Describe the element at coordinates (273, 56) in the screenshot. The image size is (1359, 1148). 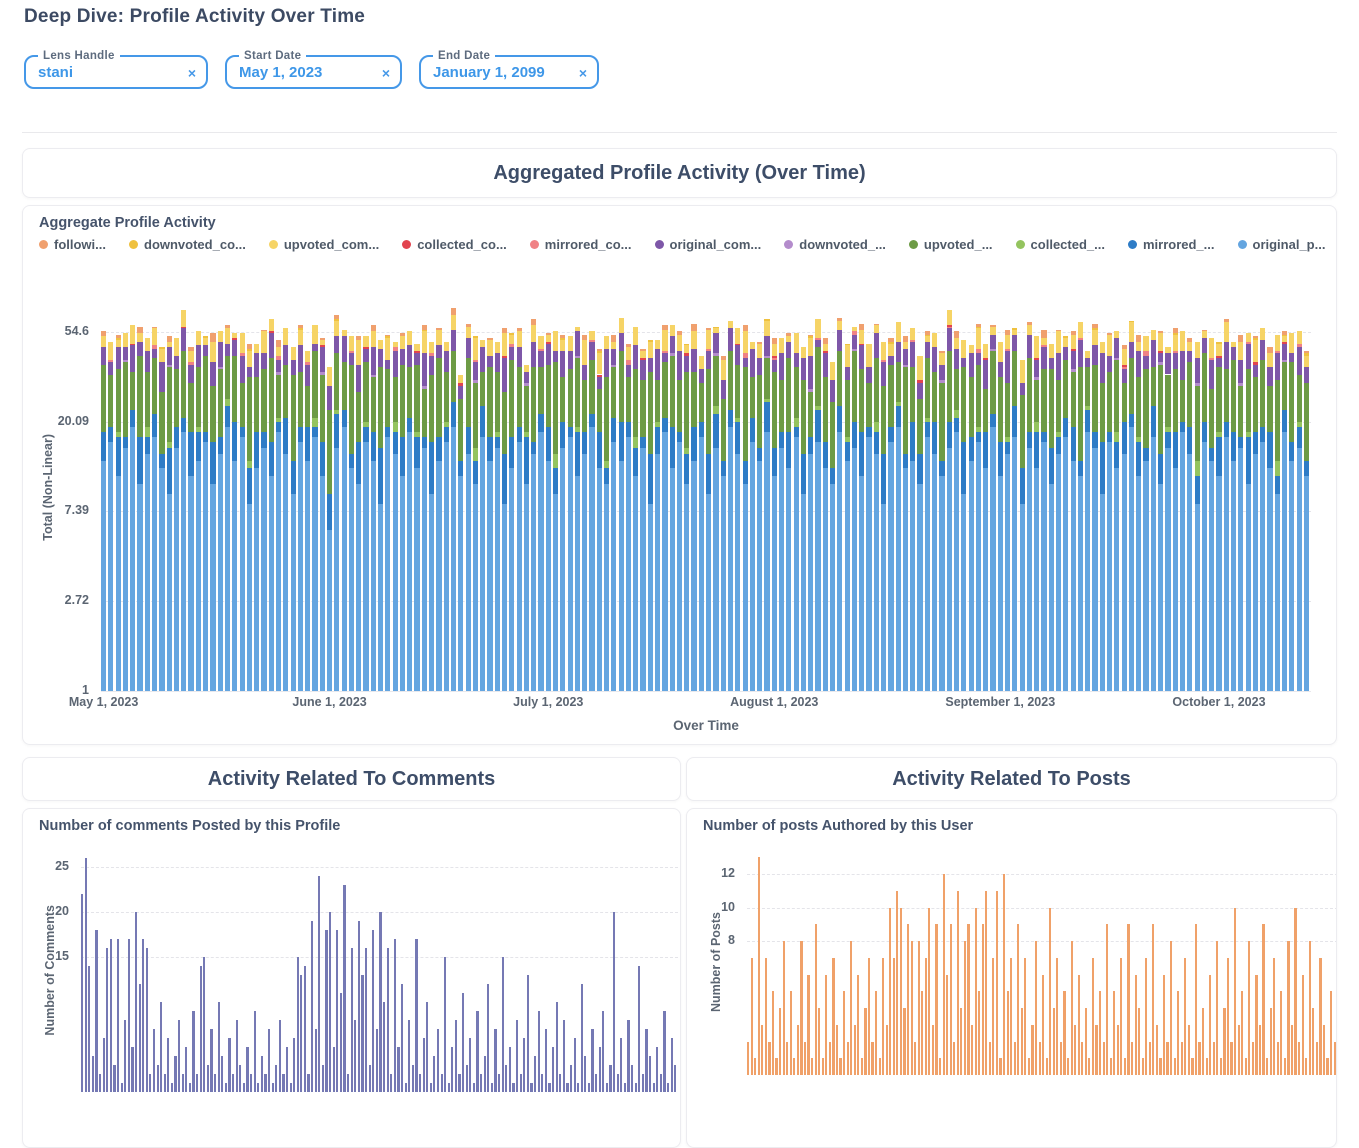
I see `filter-start-date-label: Start Date` at that location.